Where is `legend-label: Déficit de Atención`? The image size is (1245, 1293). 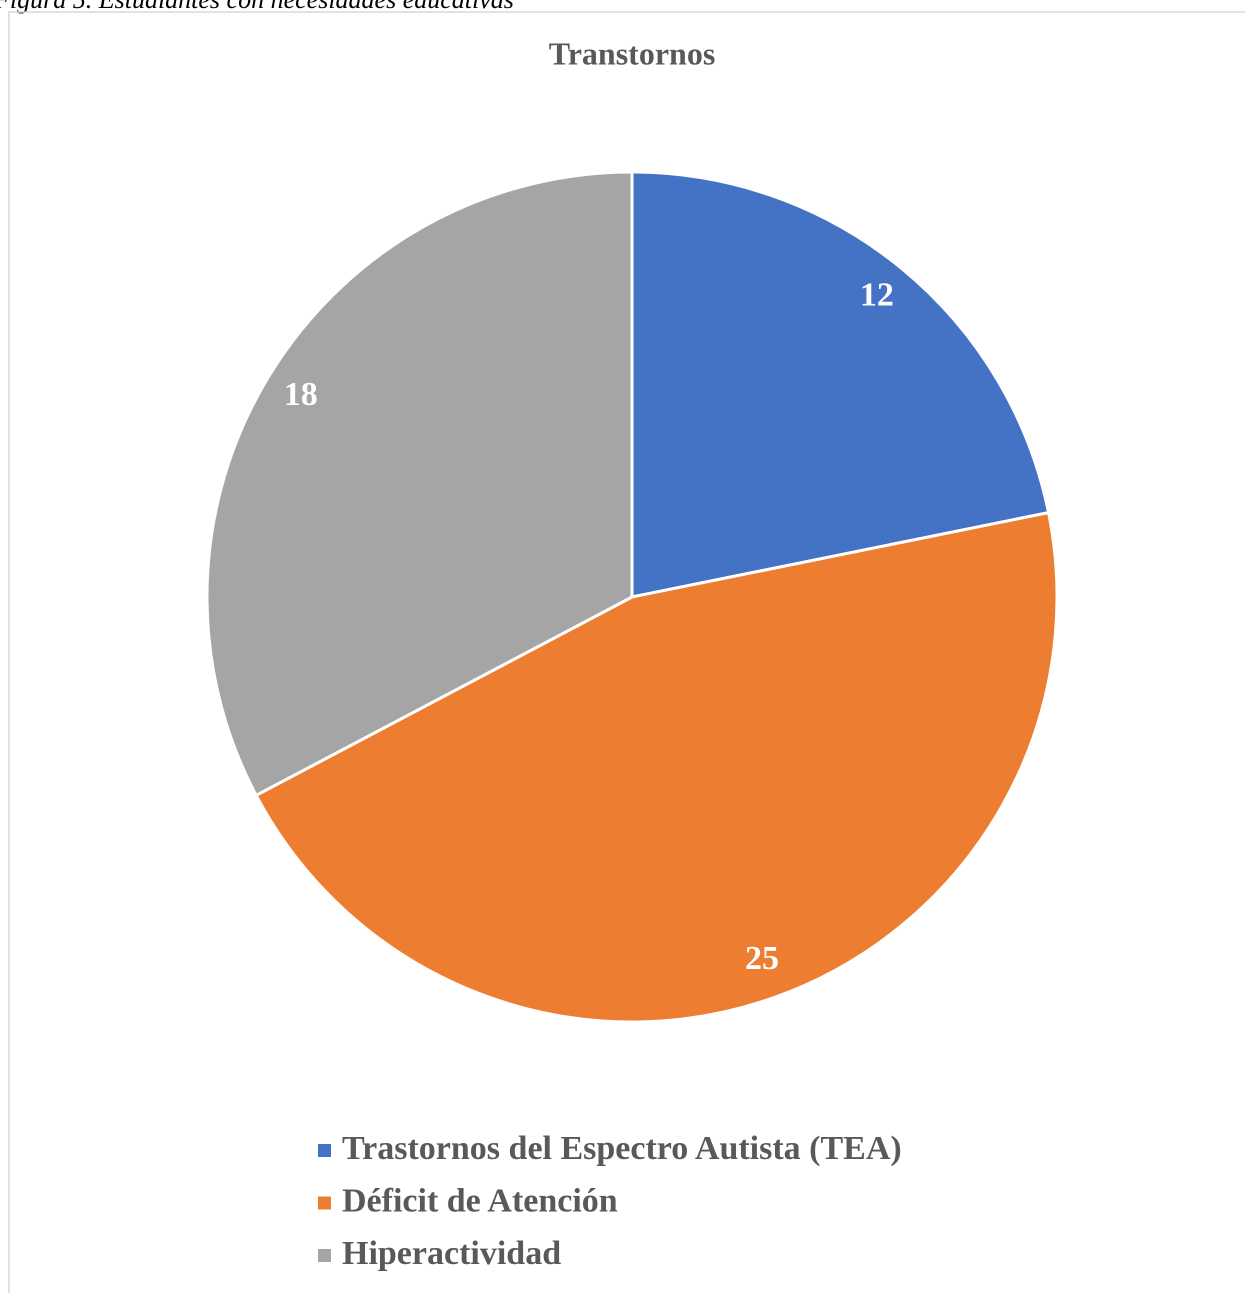
legend-label: Déficit de Atención is located at coordinates (480, 1200).